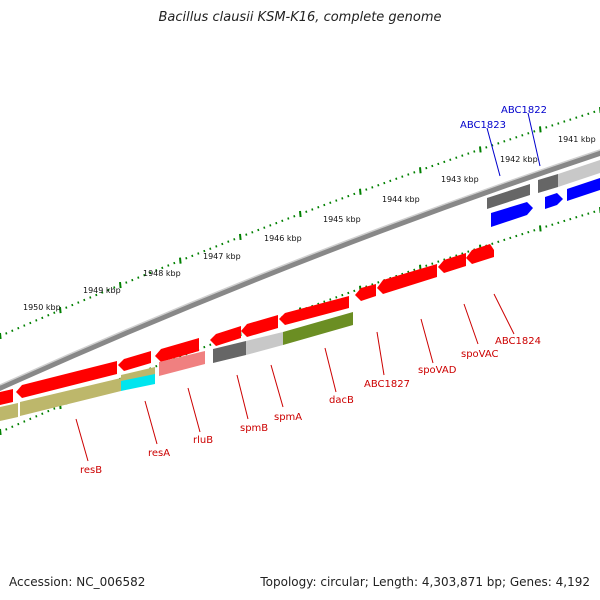 Image resolution: width=600 pixels, height=600 pixels. I want to click on kbp-label: 1947 kbp, so click(222, 256).